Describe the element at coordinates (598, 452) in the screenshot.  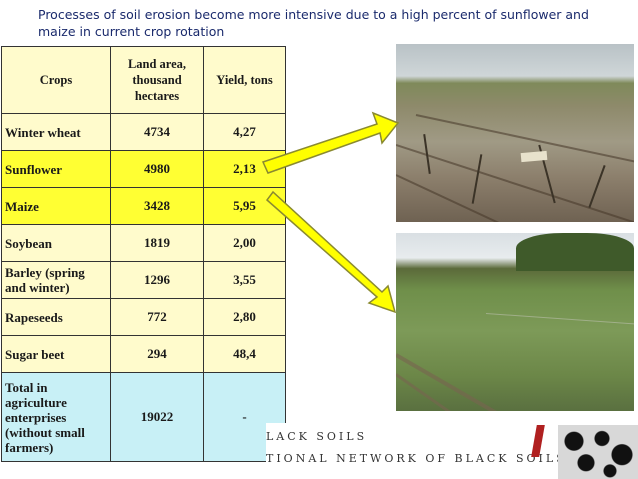
I see `logo-soil-map-icon` at that location.